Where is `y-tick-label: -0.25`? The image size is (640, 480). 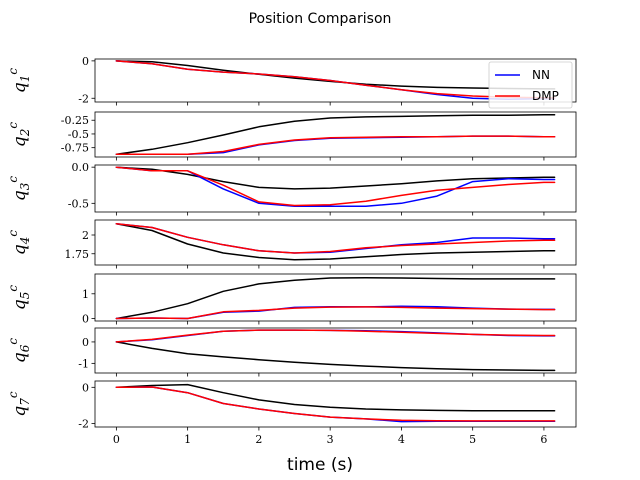
y-tick-label: -0.25 is located at coordinates (75, 120).